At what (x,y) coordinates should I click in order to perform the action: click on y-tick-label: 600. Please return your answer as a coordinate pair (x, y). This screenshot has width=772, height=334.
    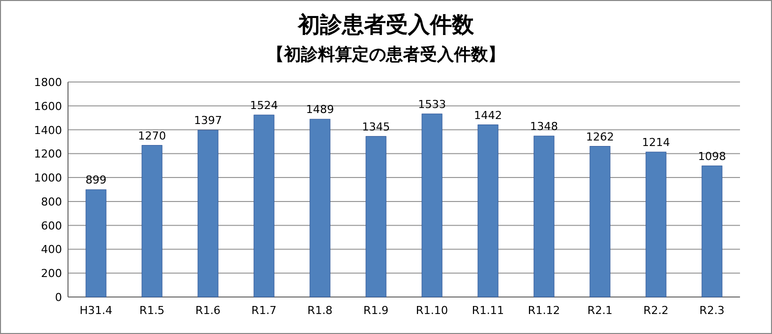
    Looking at the image, I should click on (51, 225).